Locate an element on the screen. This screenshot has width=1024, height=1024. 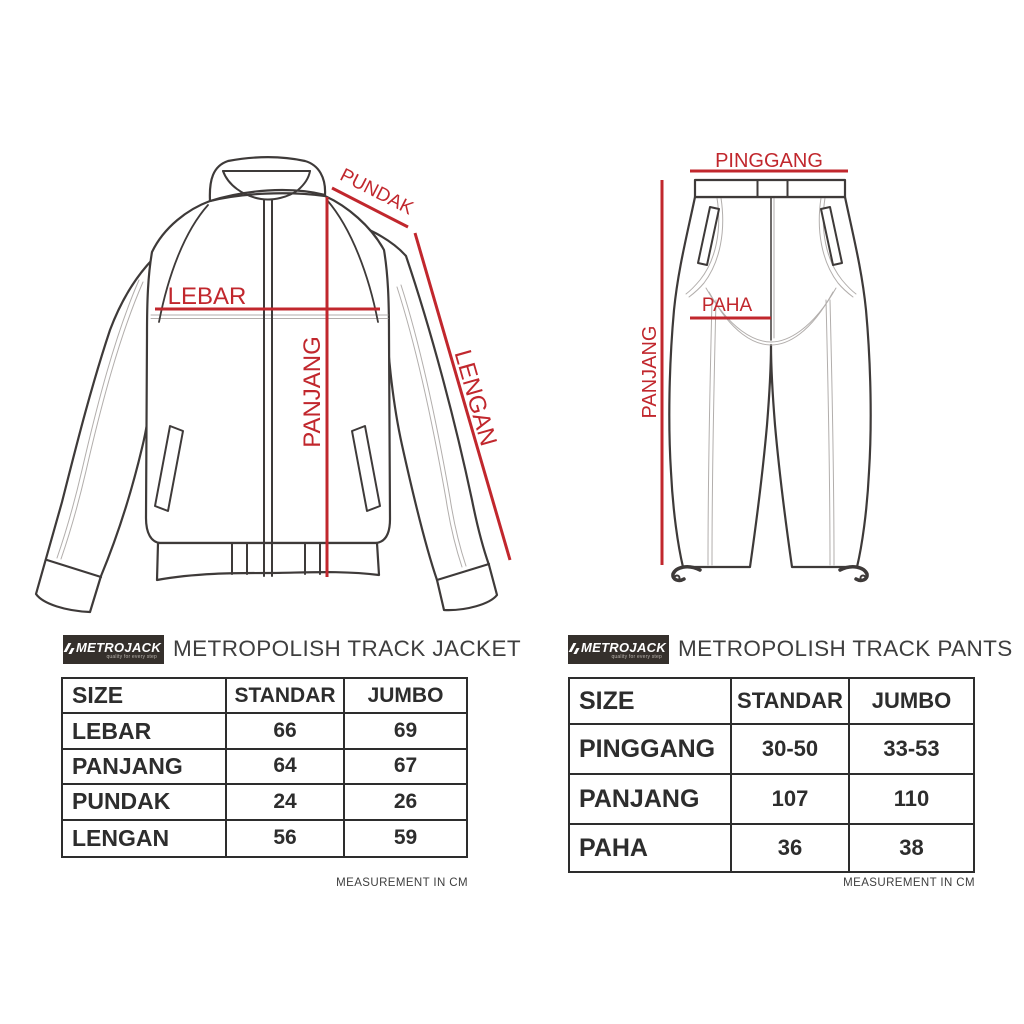
pants-panjang-label: PANJANG is located at coordinates (650, 372).